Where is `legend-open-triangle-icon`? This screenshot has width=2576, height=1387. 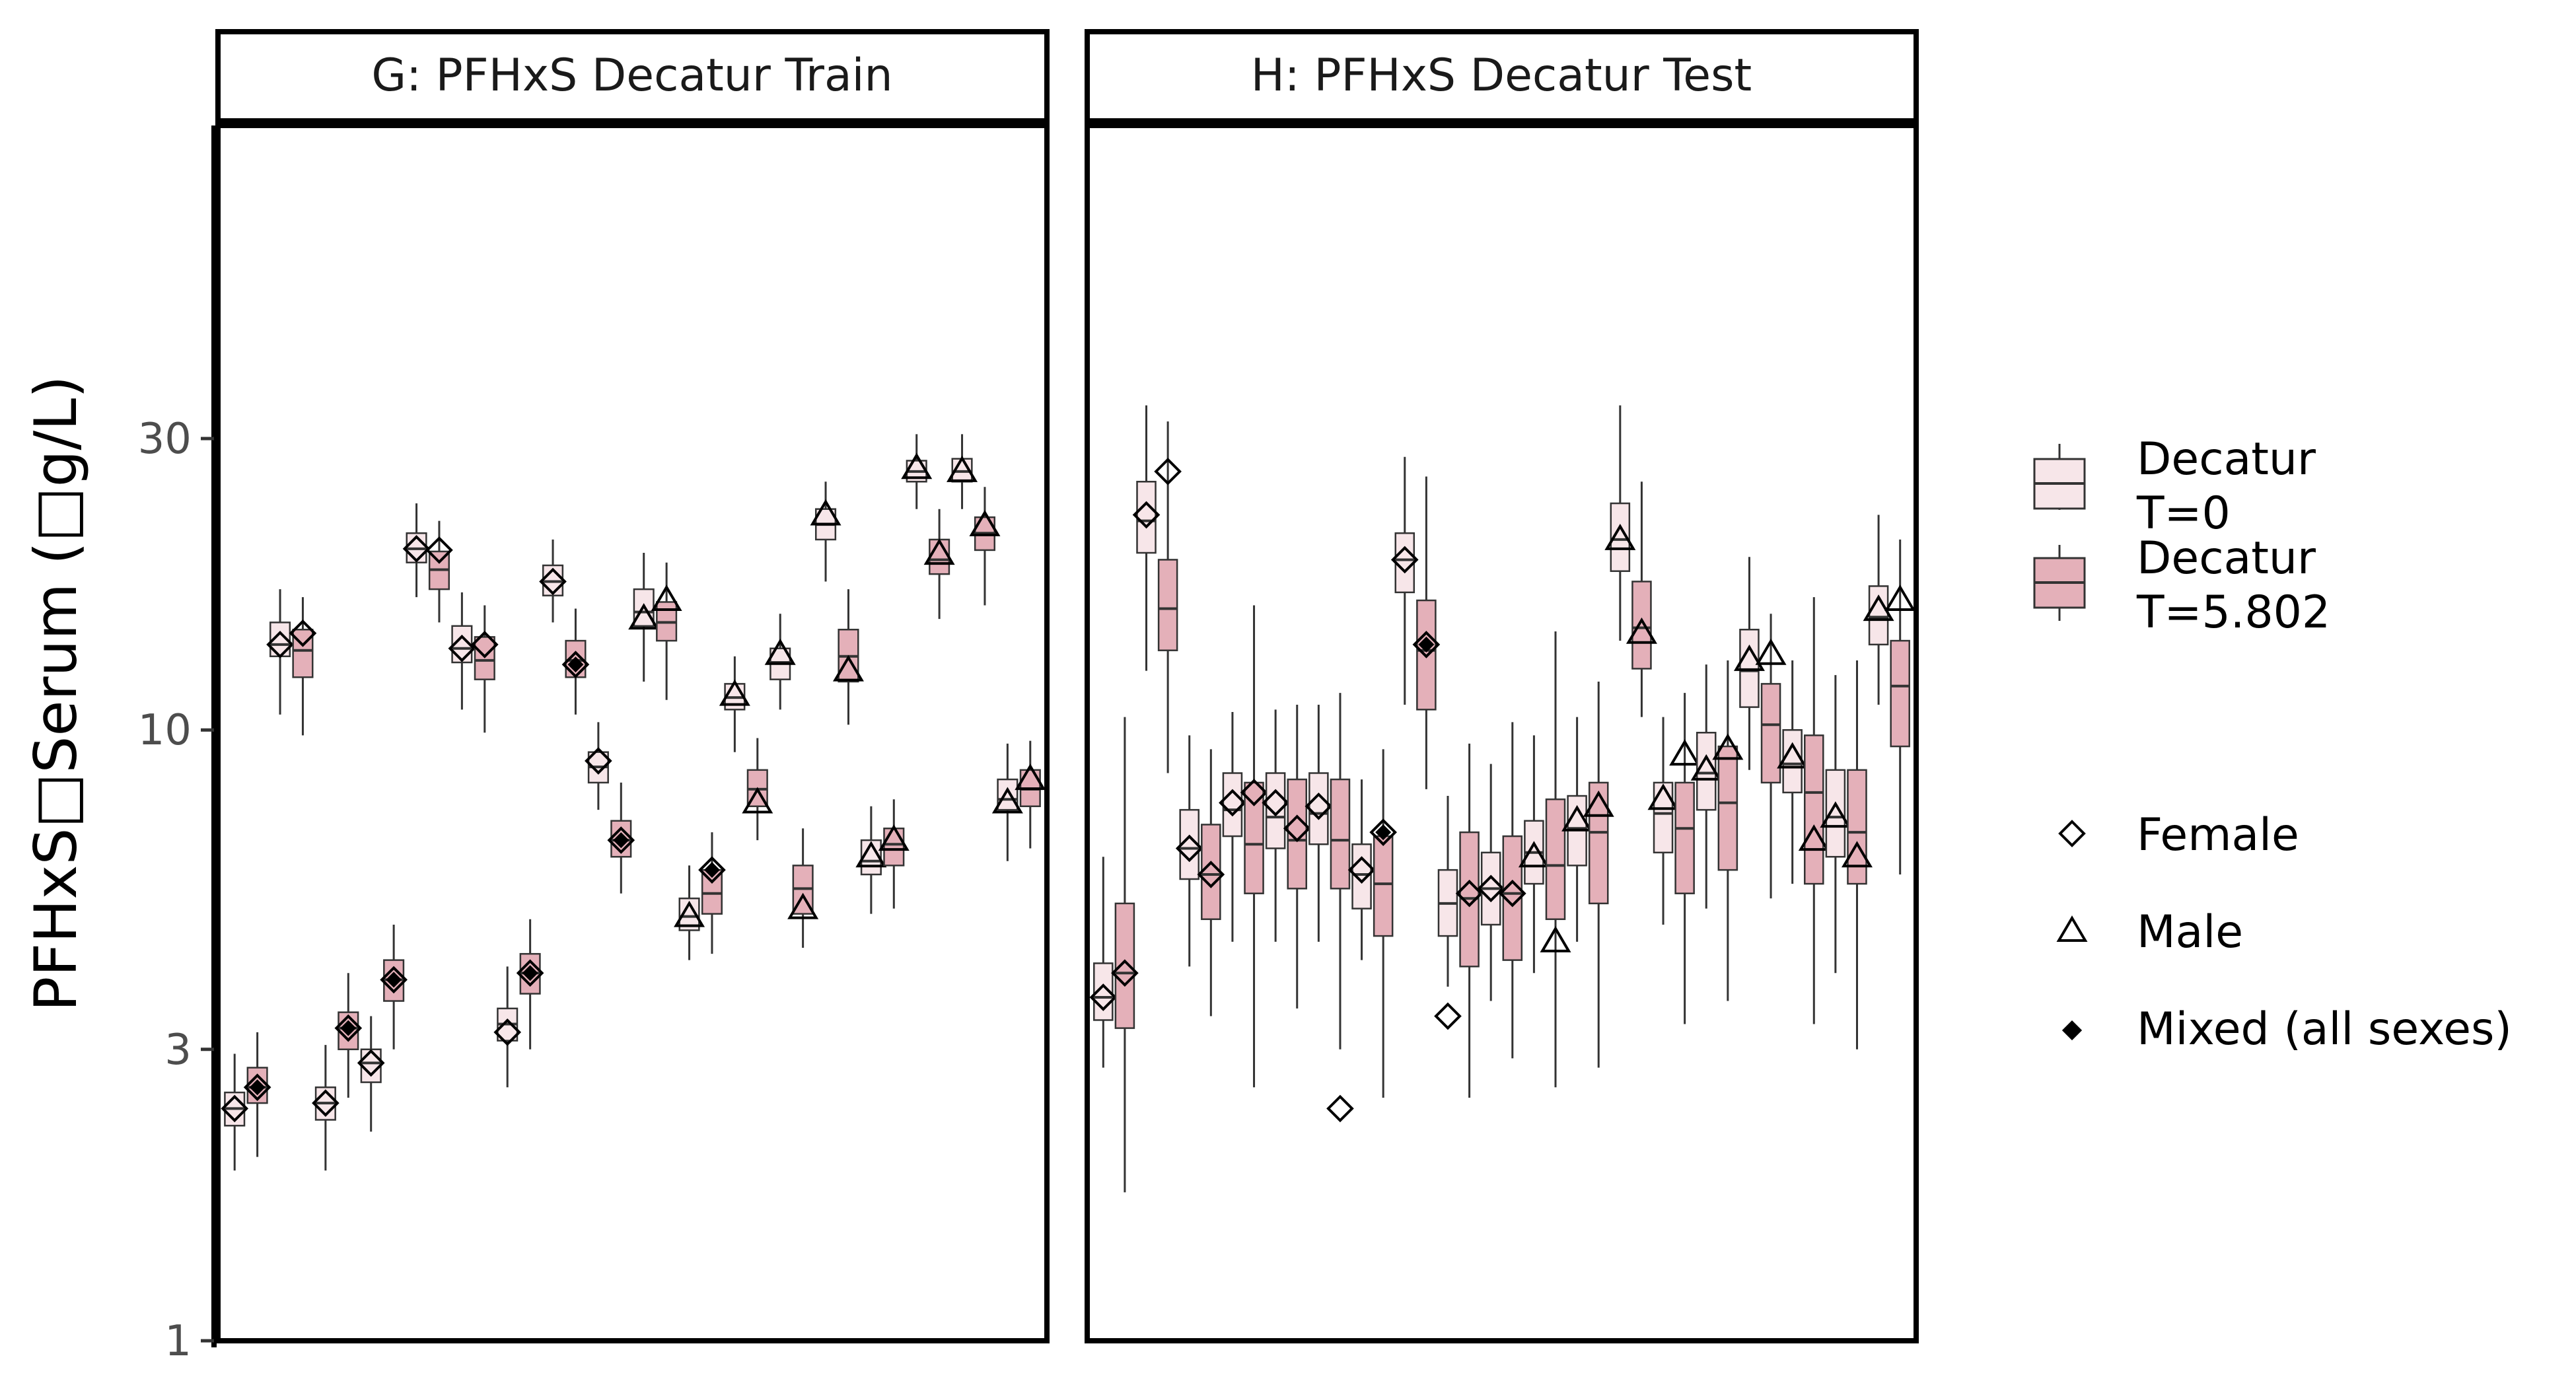 legend-open-triangle-icon is located at coordinates (2072, 928).